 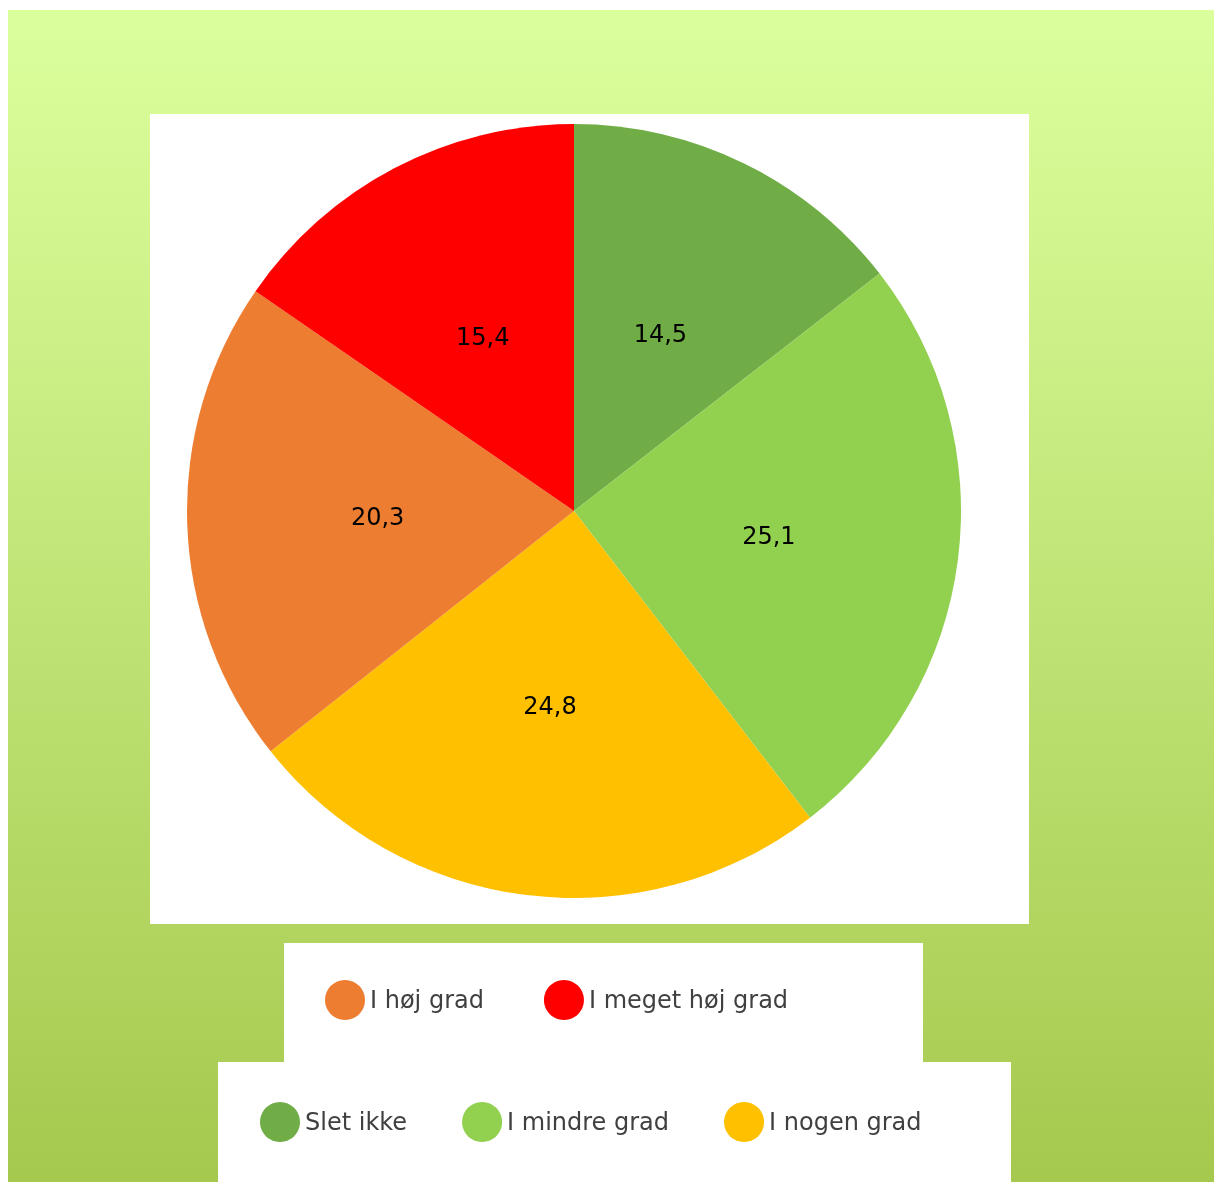 I want to click on data-label: 14,5, so click(x=660, y=334).